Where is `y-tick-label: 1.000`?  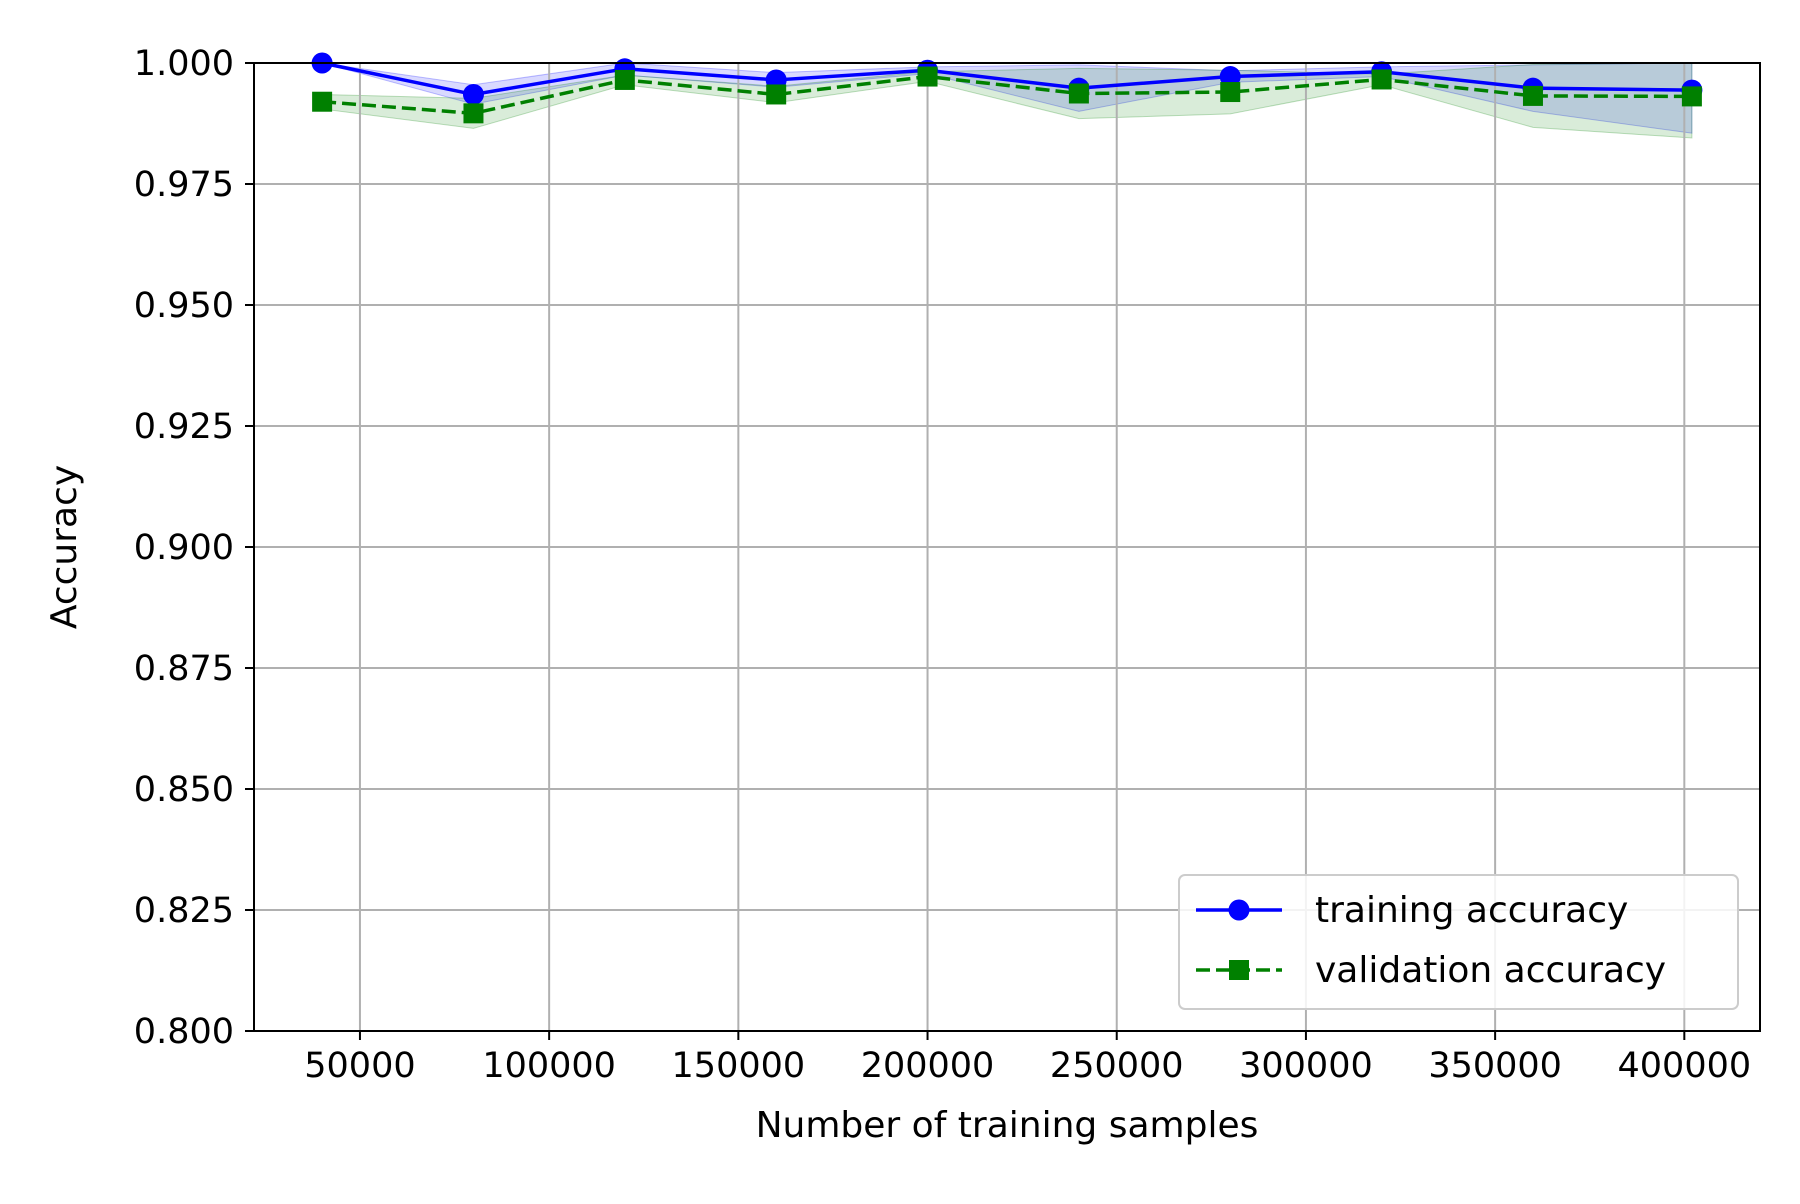
y-tick-label: 1.000 is located at coordinates (184, 64).